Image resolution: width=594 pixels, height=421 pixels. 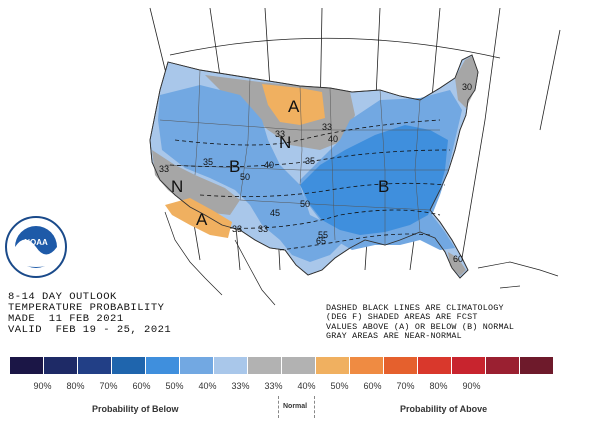 I want to click on map-label-b-west: B, so click(x=234, y=166).